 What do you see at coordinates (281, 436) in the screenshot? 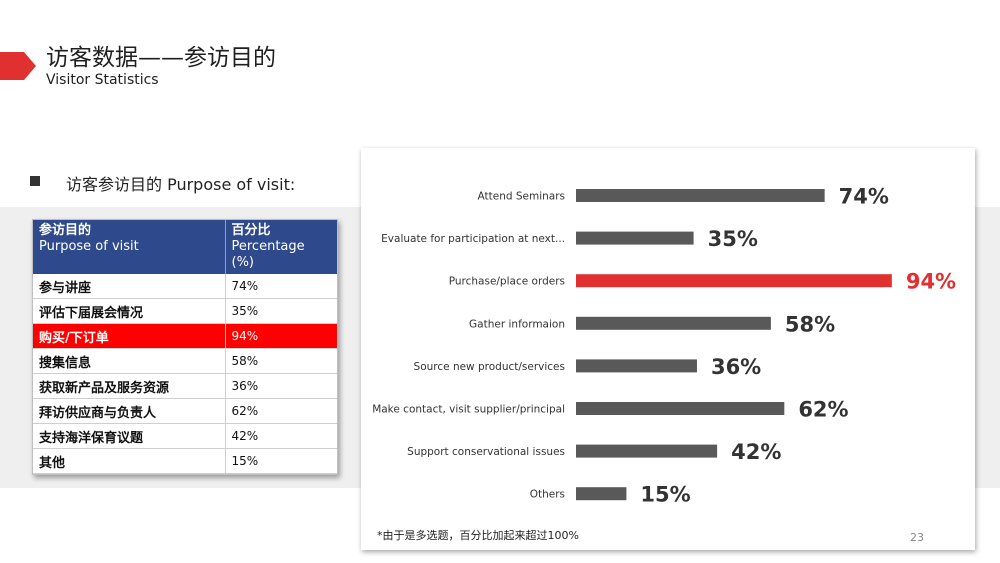
I see `row-value: 42%` at bounding box center [281, 436].